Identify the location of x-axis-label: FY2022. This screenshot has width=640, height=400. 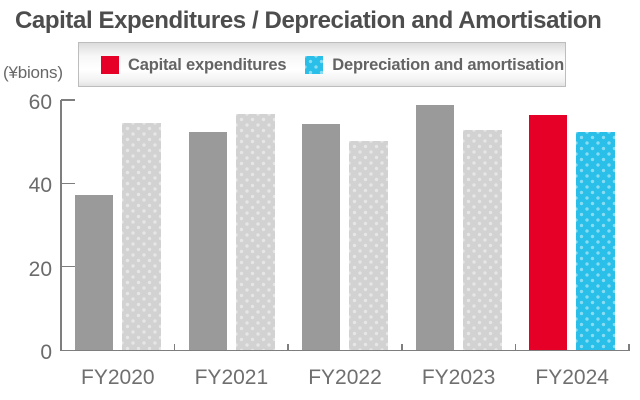
(345, 377).